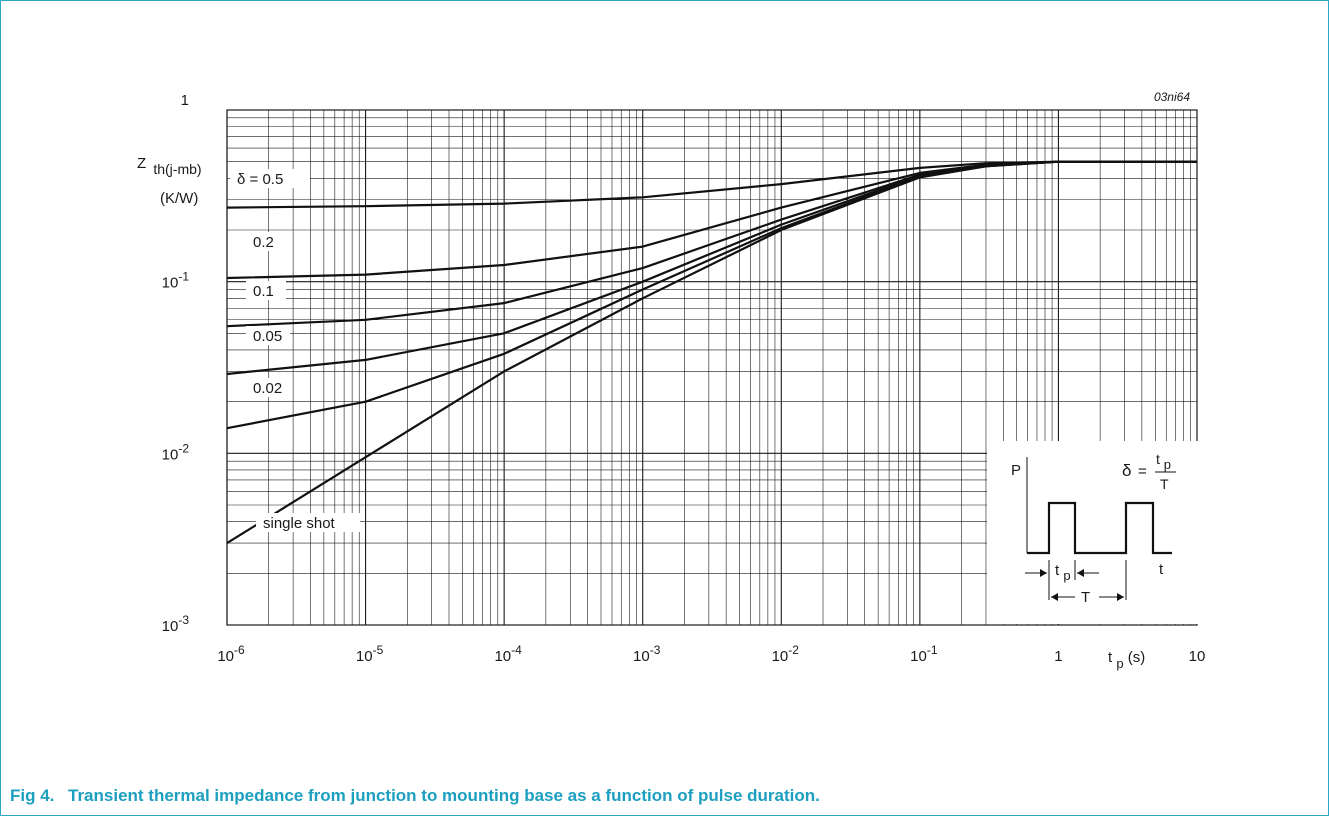 Image resolution: width=1329 pixels, height=816 pixels. Describe the element at coordinates (1058, 656) in the screenshot. I see `x-tick-label: 1` at that location.